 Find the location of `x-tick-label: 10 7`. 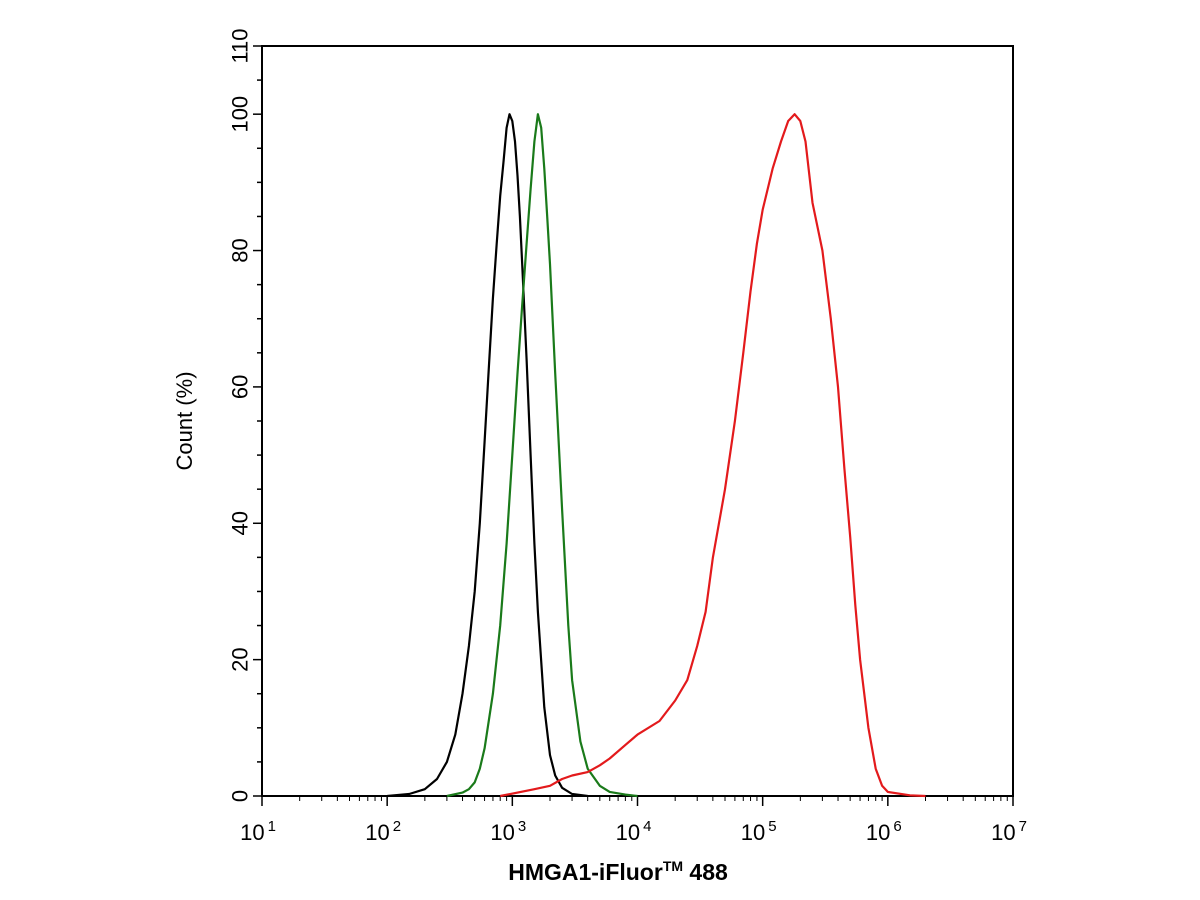

x-tick-label: 10 7 is located at coordinates (1009, 831).